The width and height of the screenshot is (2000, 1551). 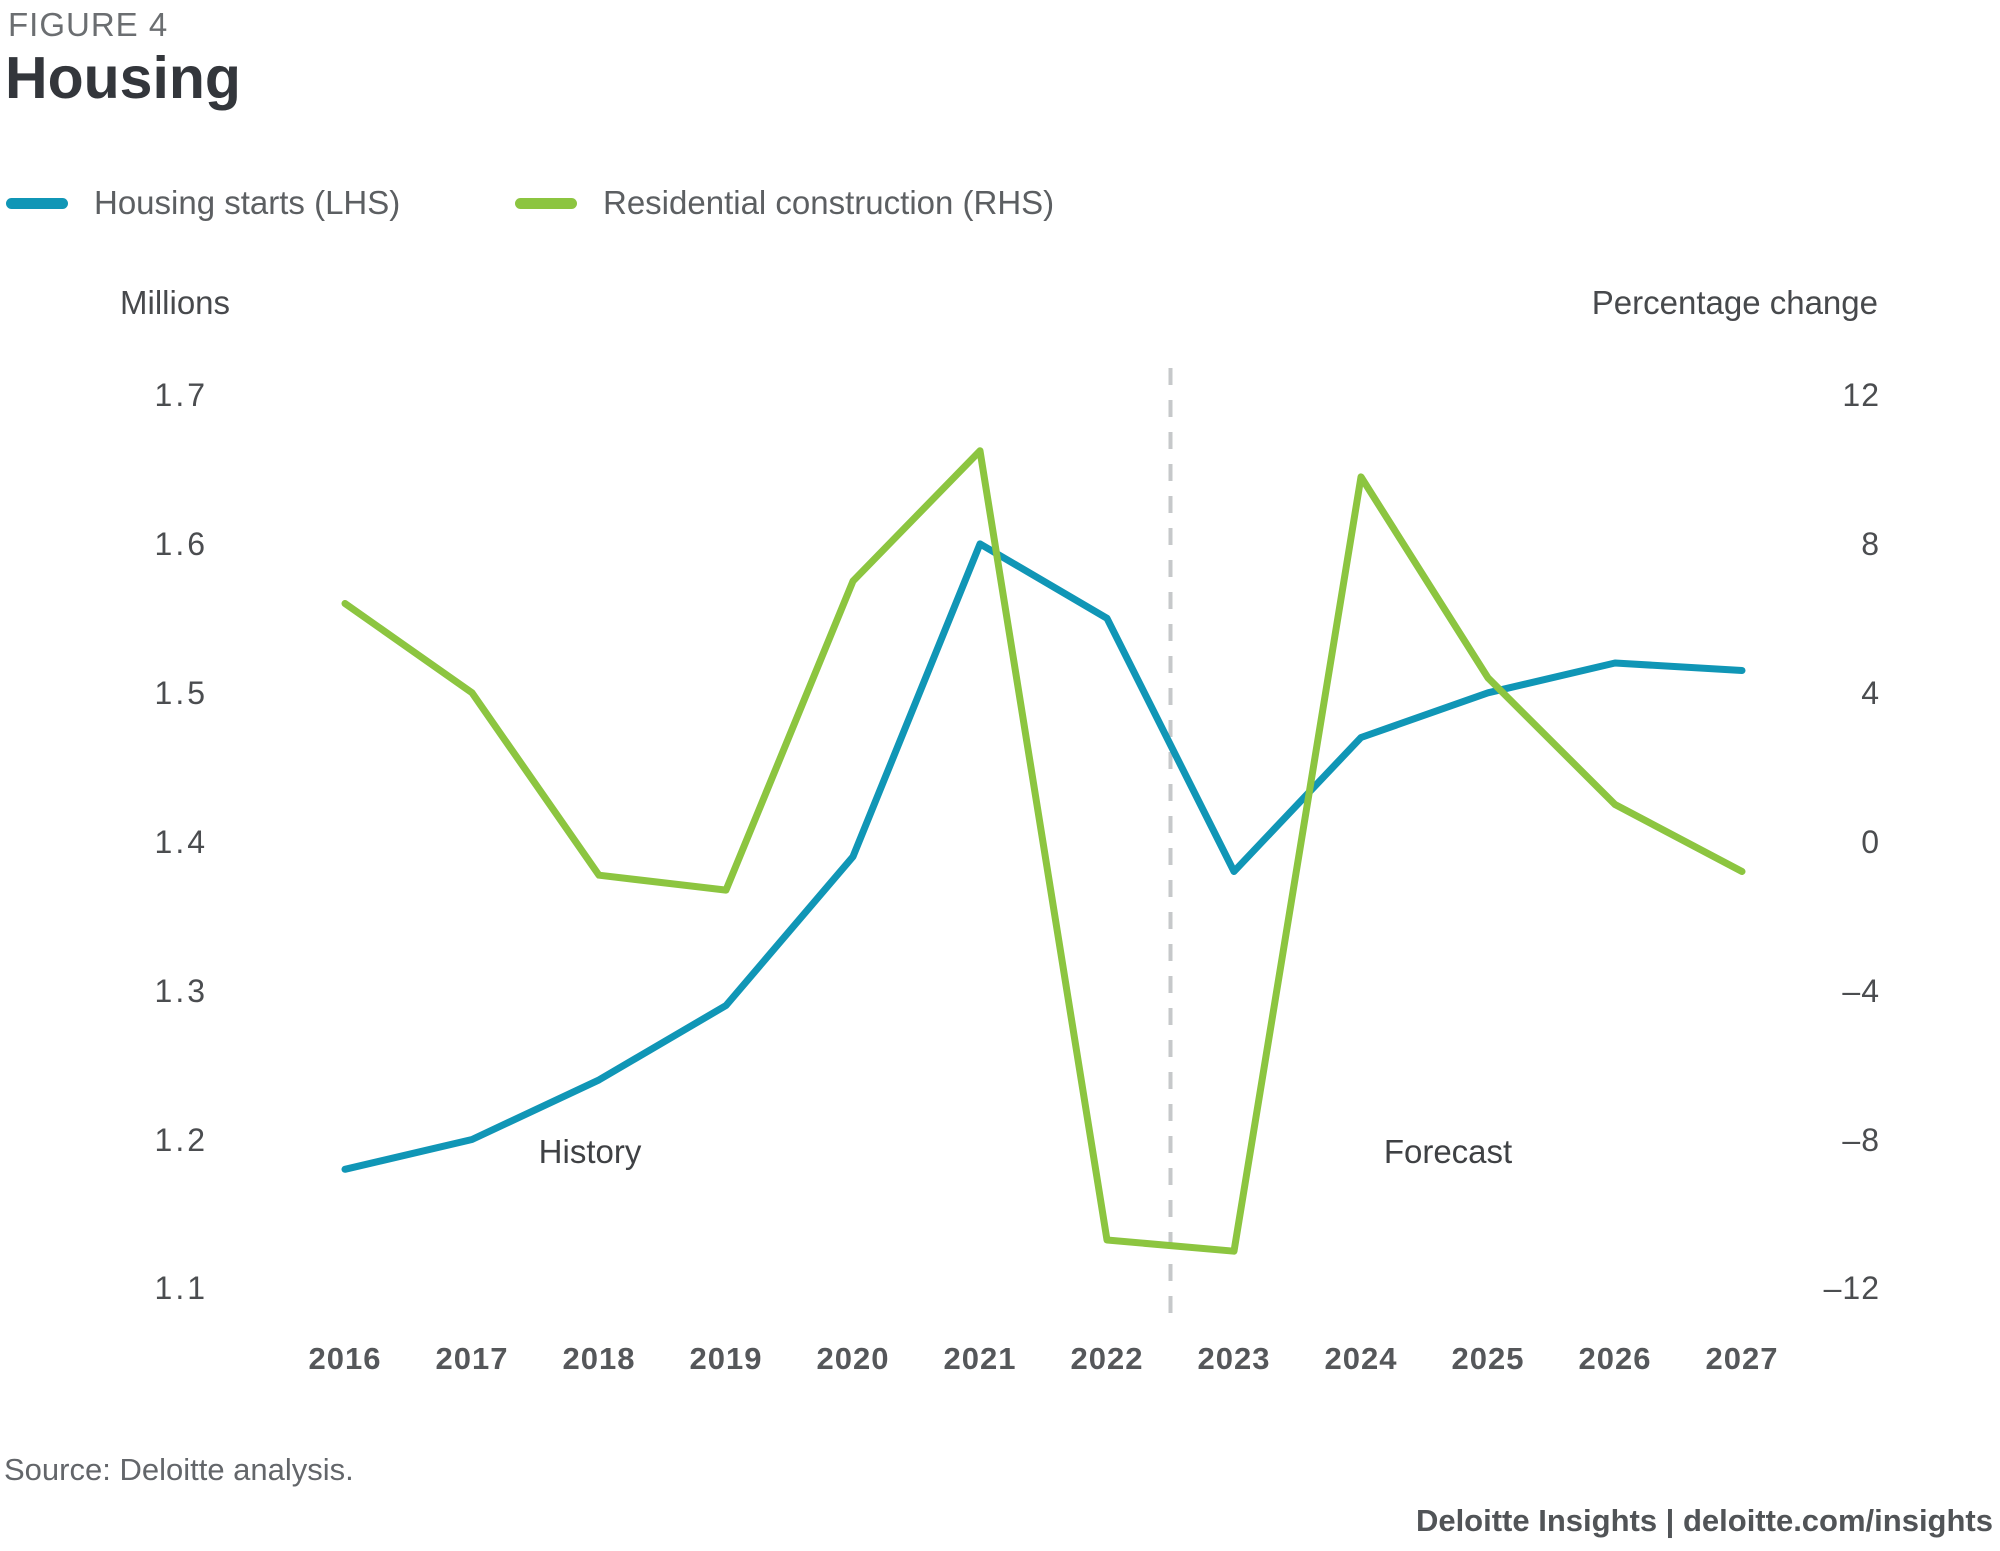 What do you see at coordinates (181, 543) in the screenshot?
I see `left-axis-tick: 1.6` at bounding box center [181, 543].